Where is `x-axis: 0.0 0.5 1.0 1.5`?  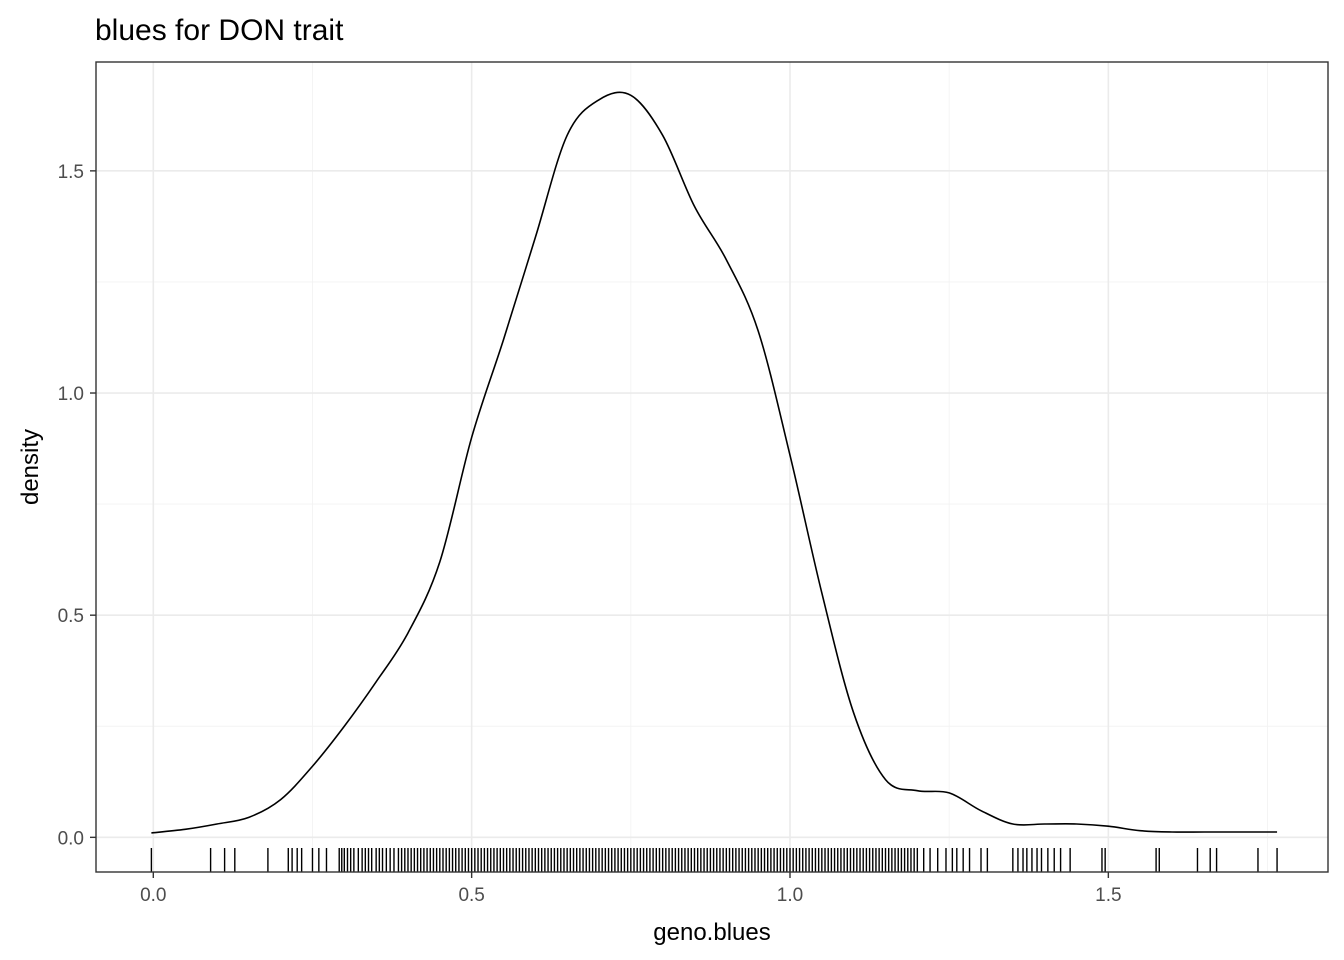 x-axis: 0.0 0.5 1.0 1.5 is located at coordinates (631, 889).